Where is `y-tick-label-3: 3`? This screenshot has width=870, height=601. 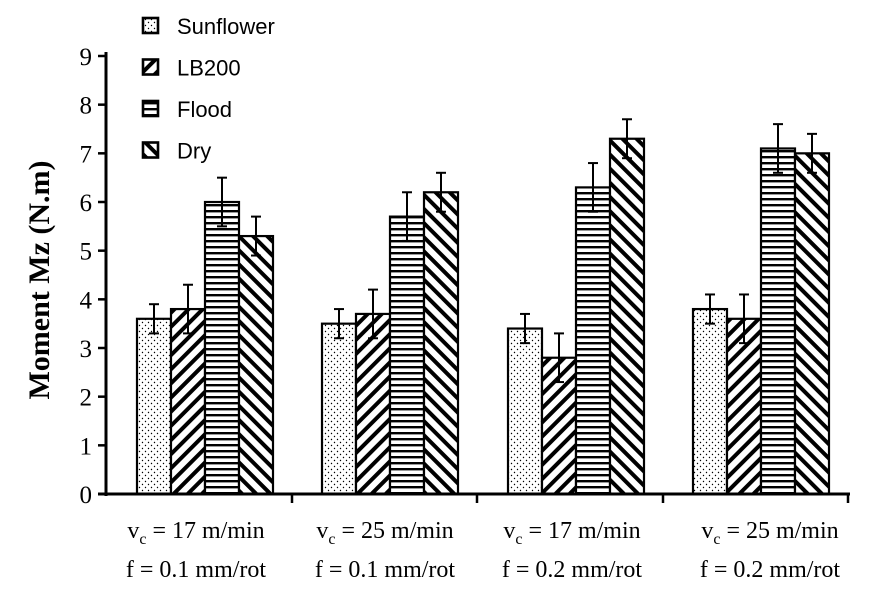
y-tick-label-3: 3 is located at coordinates (86, 349).